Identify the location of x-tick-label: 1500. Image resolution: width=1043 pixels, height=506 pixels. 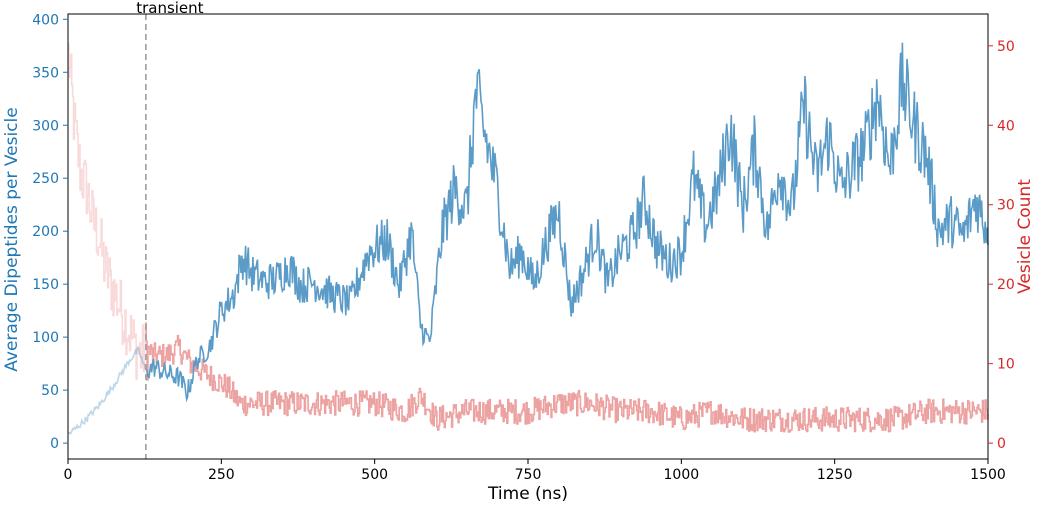
(988, 475).